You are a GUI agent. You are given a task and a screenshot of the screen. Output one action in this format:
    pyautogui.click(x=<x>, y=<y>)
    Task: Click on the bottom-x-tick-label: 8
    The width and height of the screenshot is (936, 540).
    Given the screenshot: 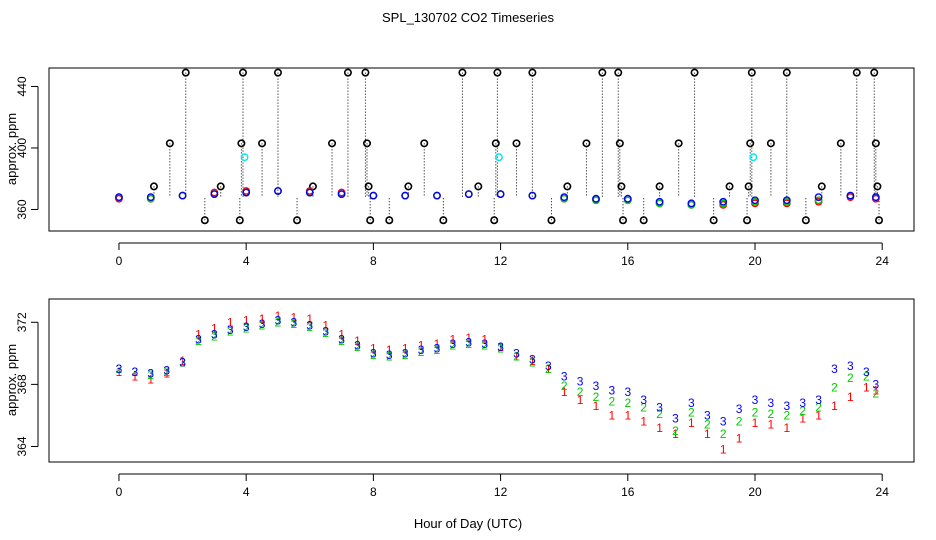 What is the action you would take?
    pyautogui.click(x=373, y=492)
    